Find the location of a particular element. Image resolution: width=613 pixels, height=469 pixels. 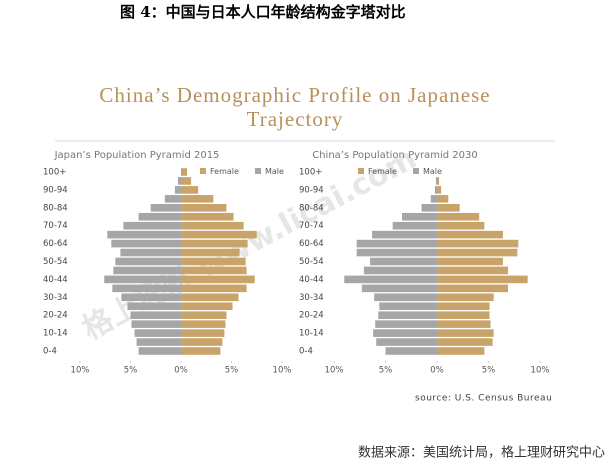

legend-label: Male is located at coordinates (274, 171).